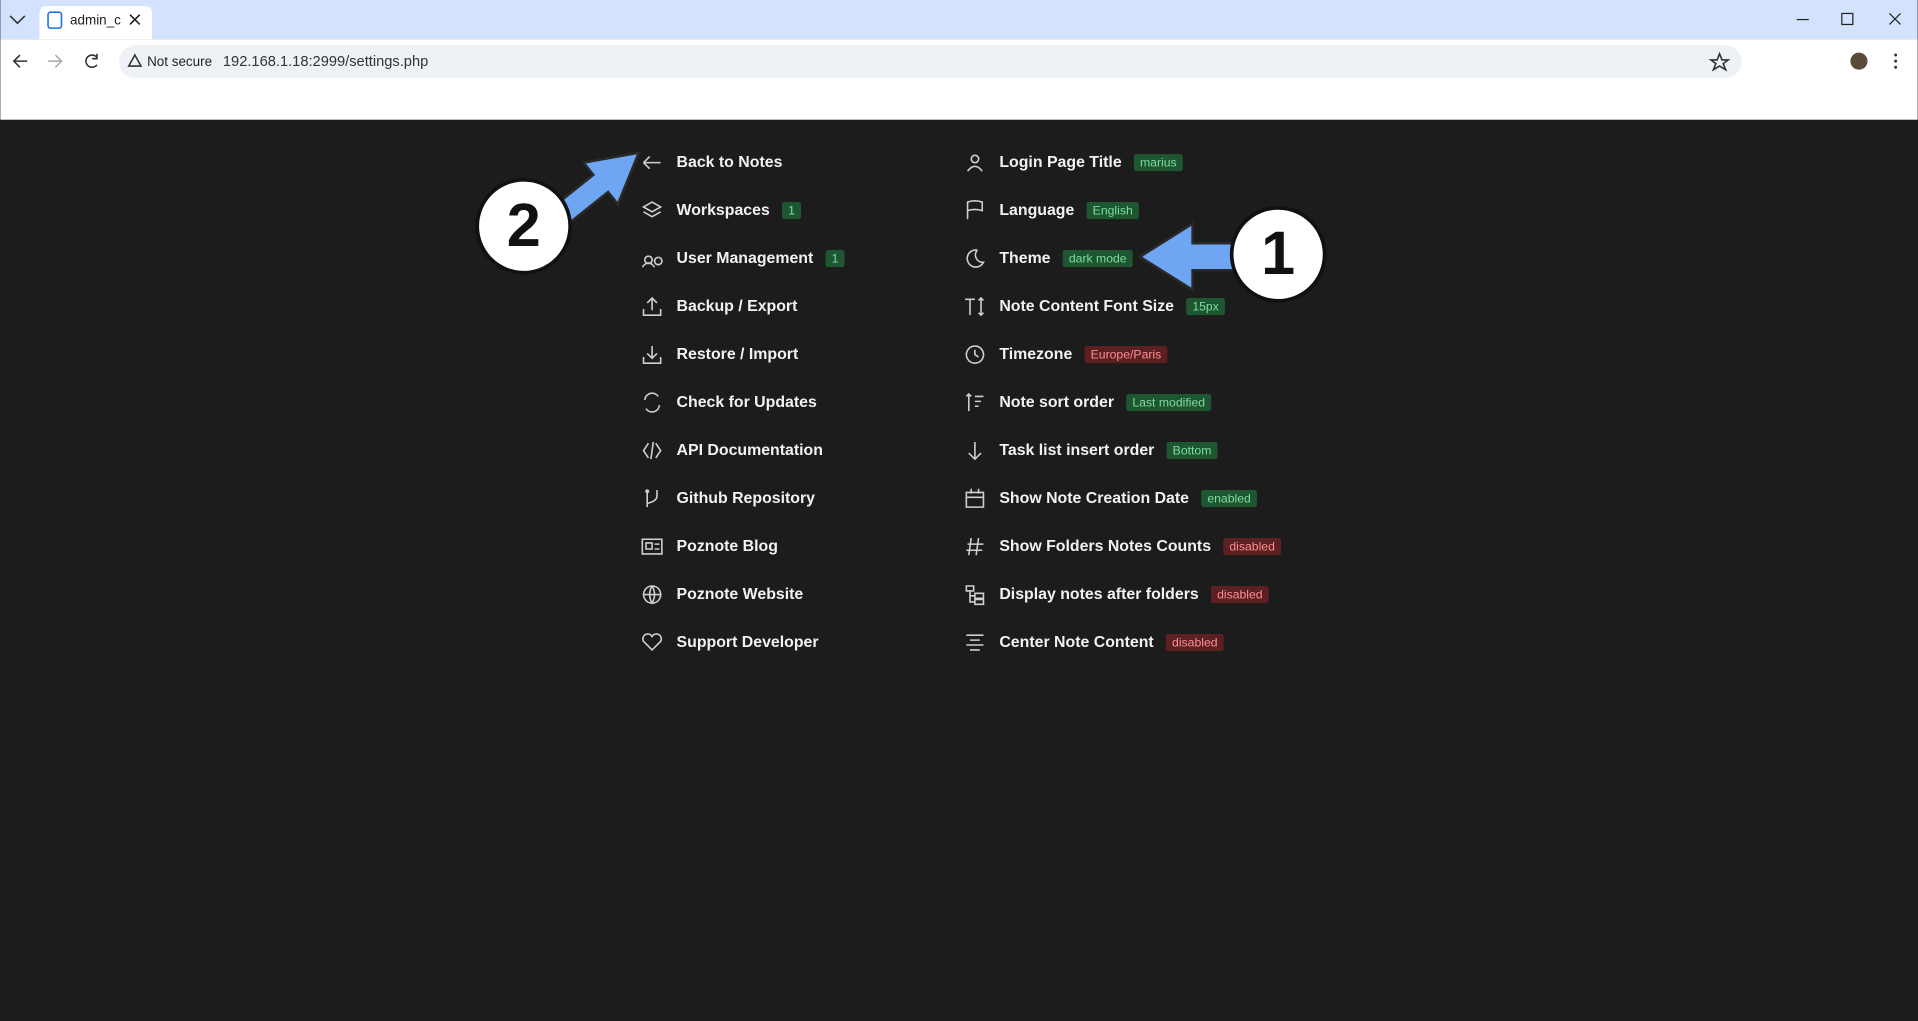  Describe the element at coordinates (1056, 402) in the screenshot. I see `item-label: Note sort order` at that location.